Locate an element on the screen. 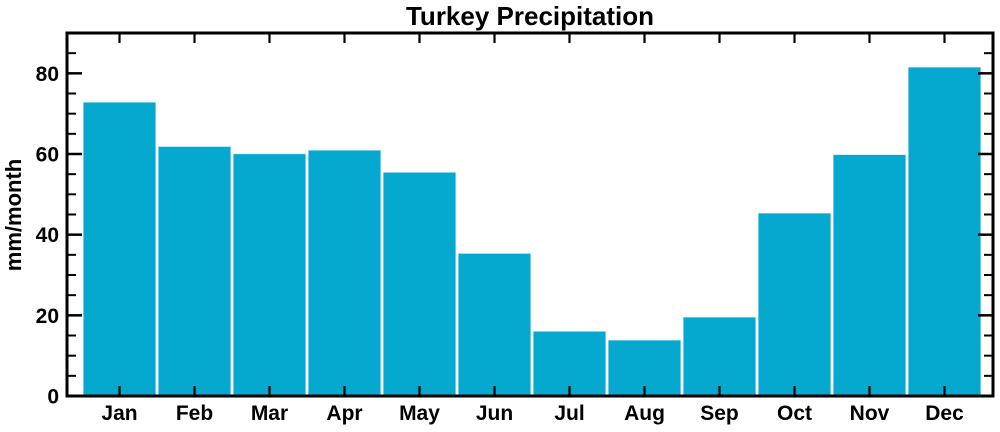 The height and width of the screenshot is (432, 1000). bar-oct is located at coordinates (794, 304).